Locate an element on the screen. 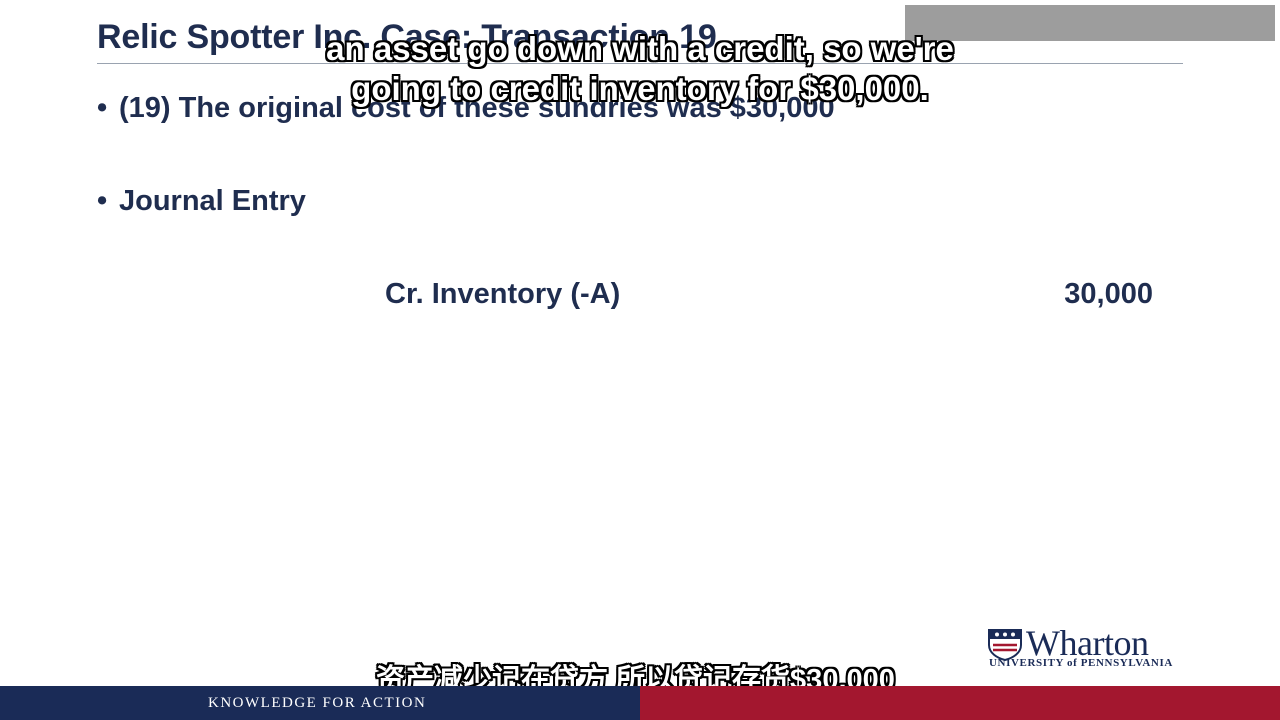 The height and width of the screenshot is (720, 1280). footer-tagline: KNOWLEDGE FOR ACTION is located at coordinates (317, 703).